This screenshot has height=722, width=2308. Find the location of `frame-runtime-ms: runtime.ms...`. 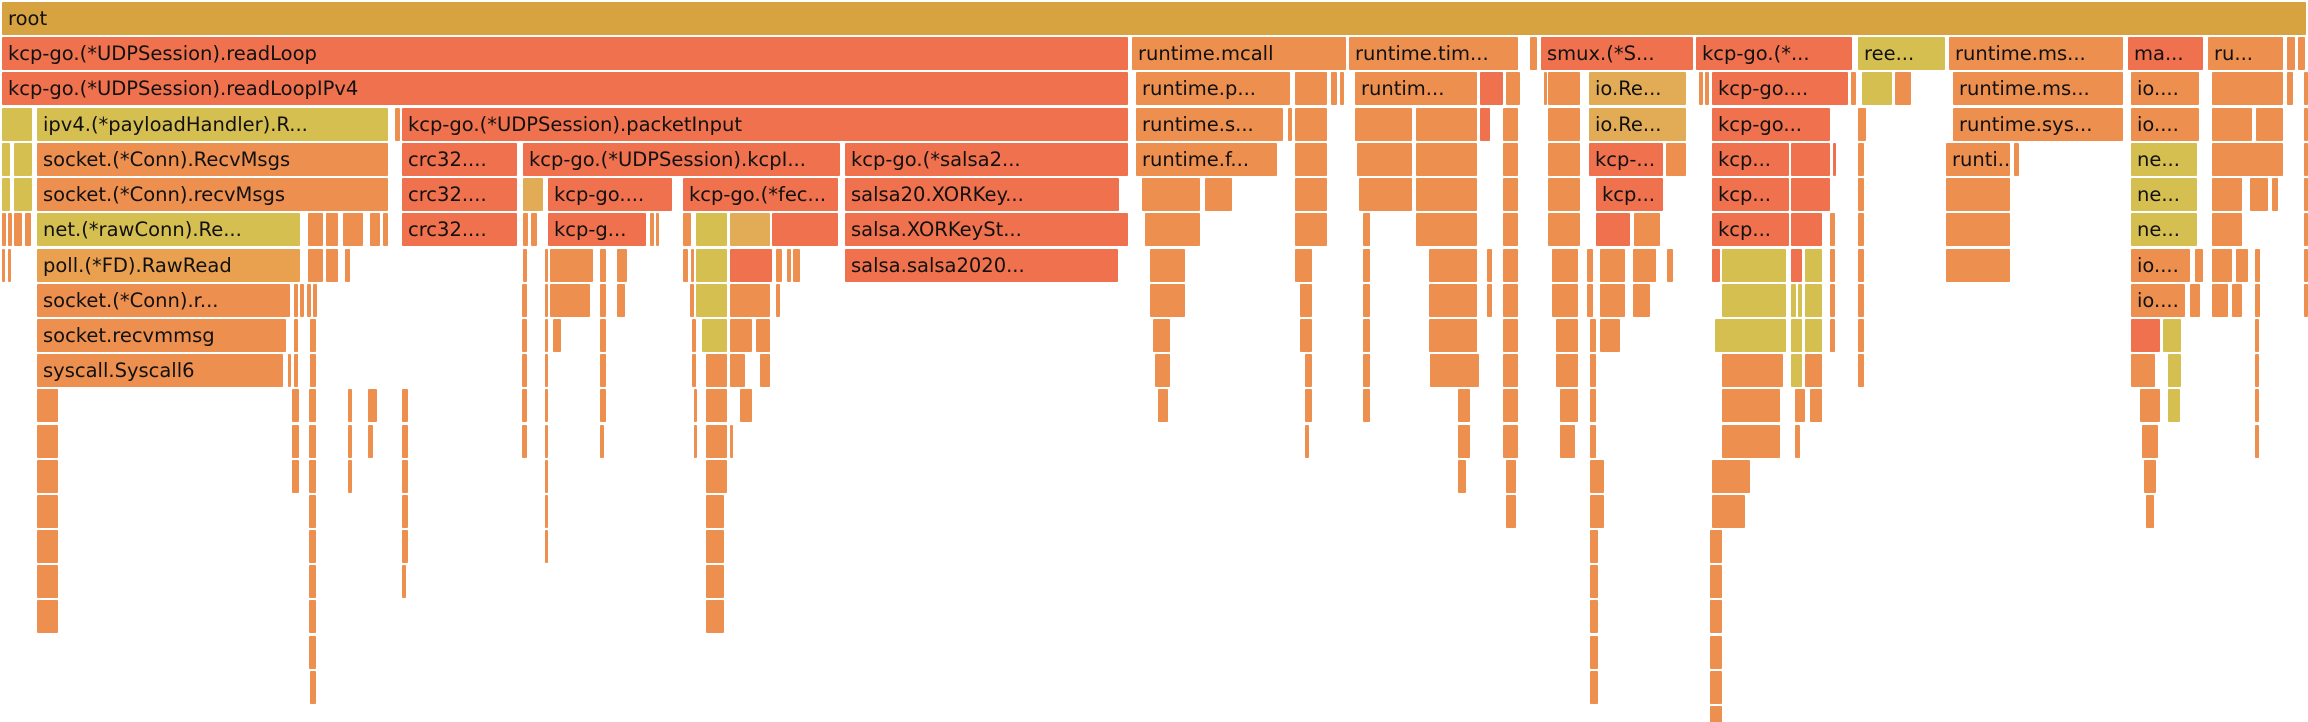

frame-runtime-ms: runtime.ms... is located at coordinates (2038, 88).